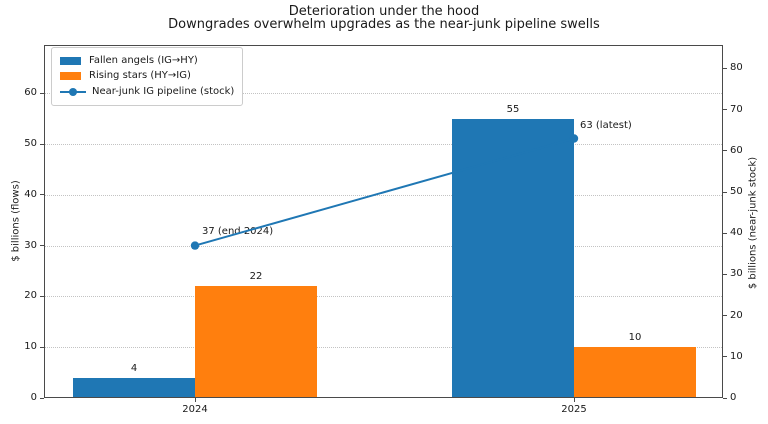  What do you see at coordinates (163, 91) in the screenshot?
I see `legend-label: Near-junk IG pipeline (stock)` at bounding box center [163, 91].